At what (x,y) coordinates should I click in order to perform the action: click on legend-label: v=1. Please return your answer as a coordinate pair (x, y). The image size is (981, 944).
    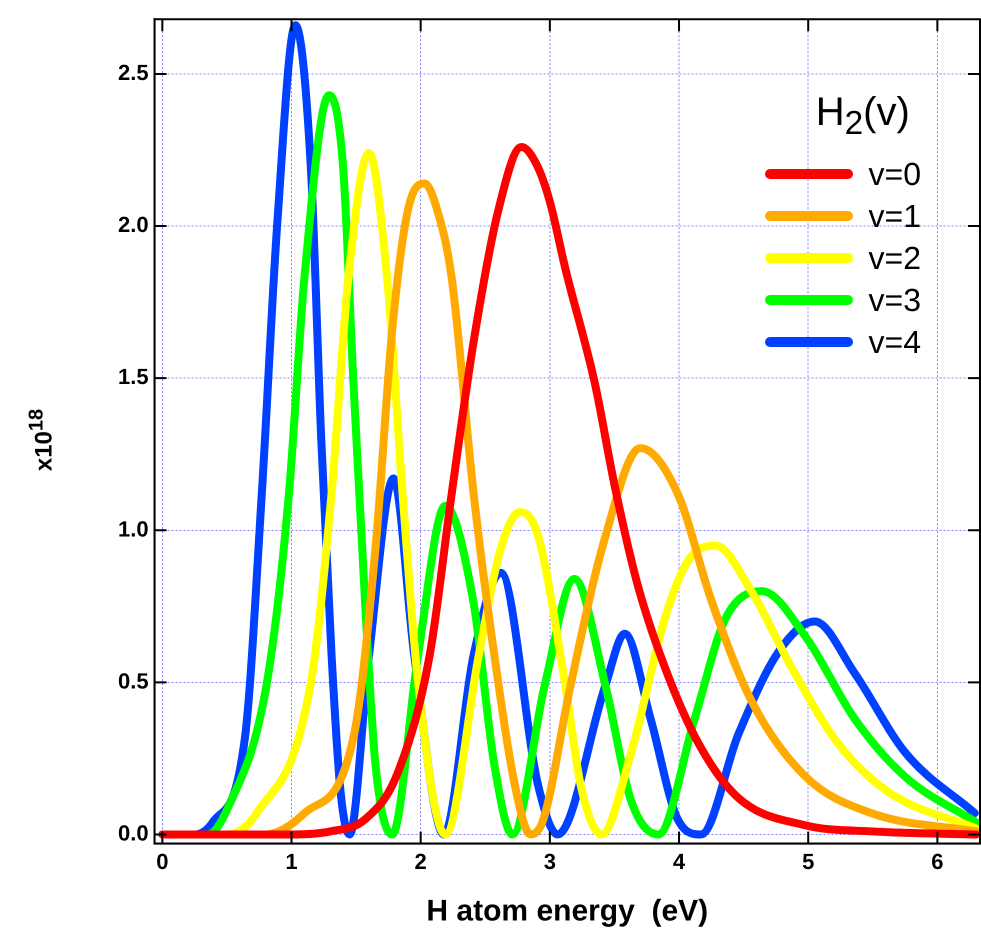
    Looking at the image, I should click on (894, 216).